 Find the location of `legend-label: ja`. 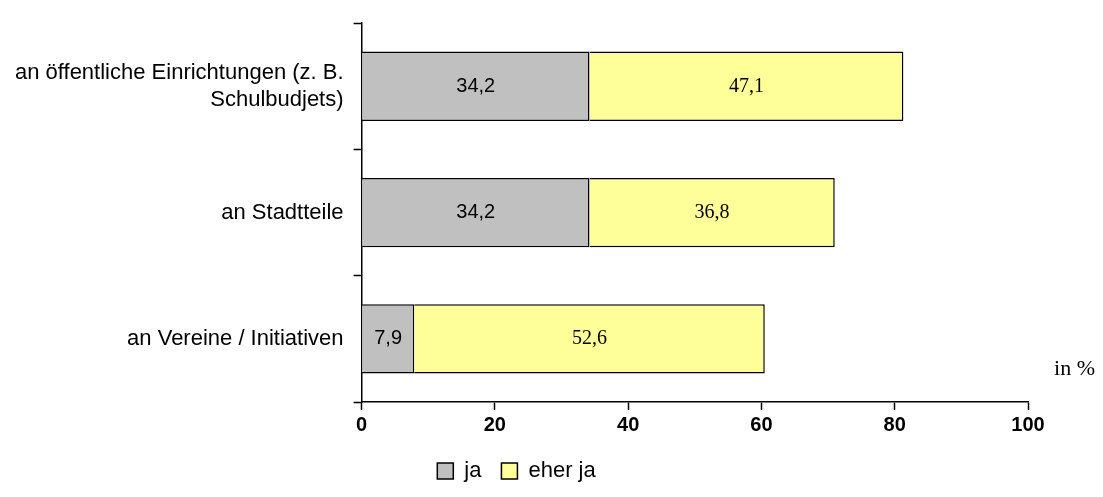

legend-label: ja is located at coordinates (473, 470).